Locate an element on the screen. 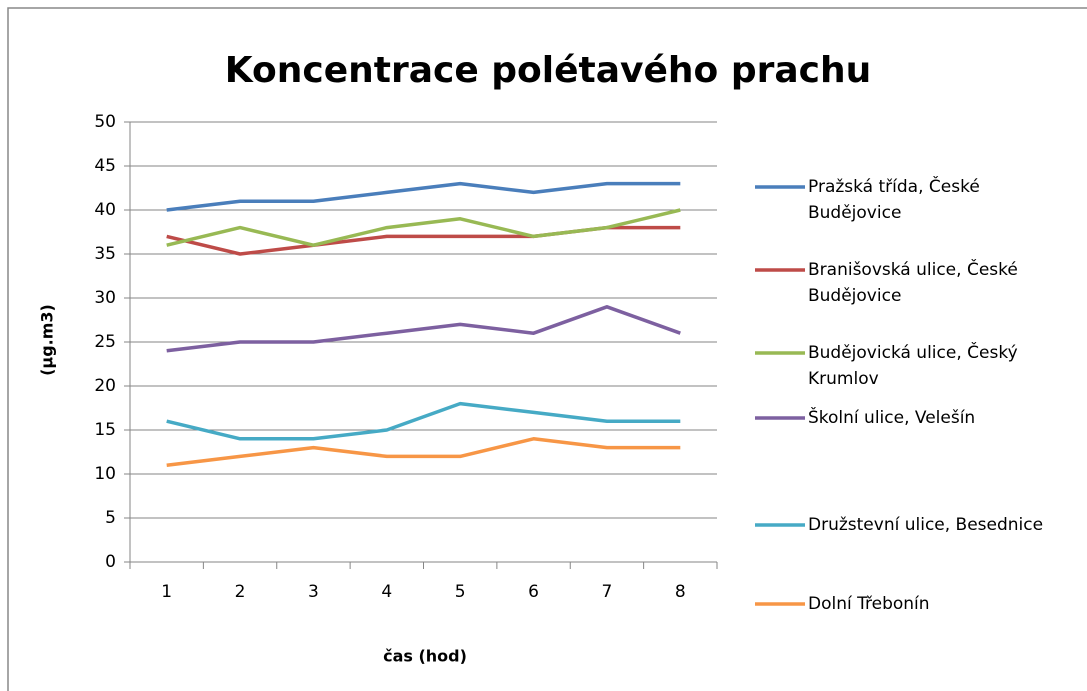  y-tick-label: 40 is located at coordinates (105, 210).